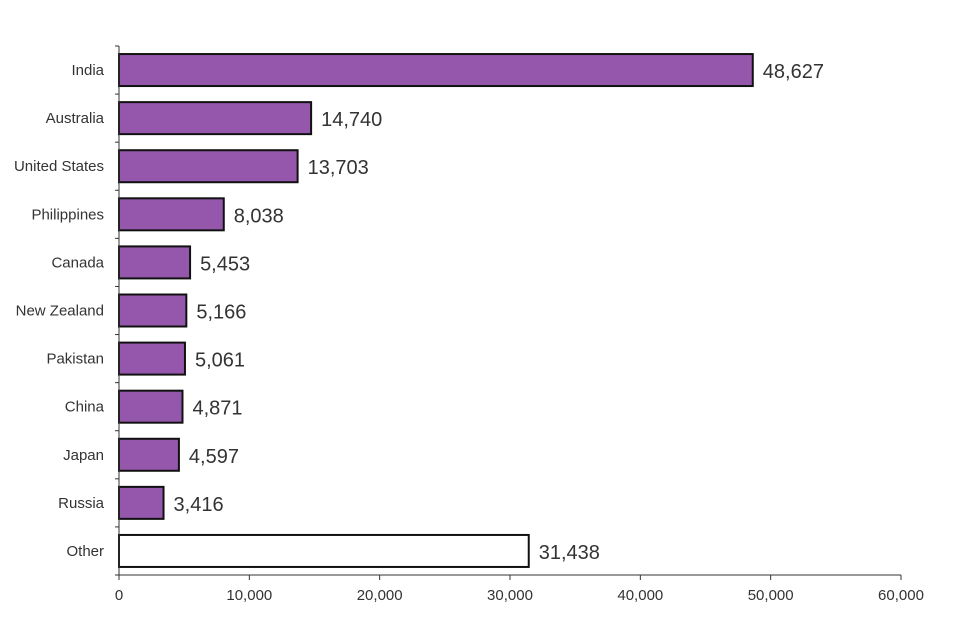 The width and height of the screenshot is (960, 640). What do you see at coordinates (436, 70) in the screenshot?
I see `bar-india` at bounding box center [436, 70].